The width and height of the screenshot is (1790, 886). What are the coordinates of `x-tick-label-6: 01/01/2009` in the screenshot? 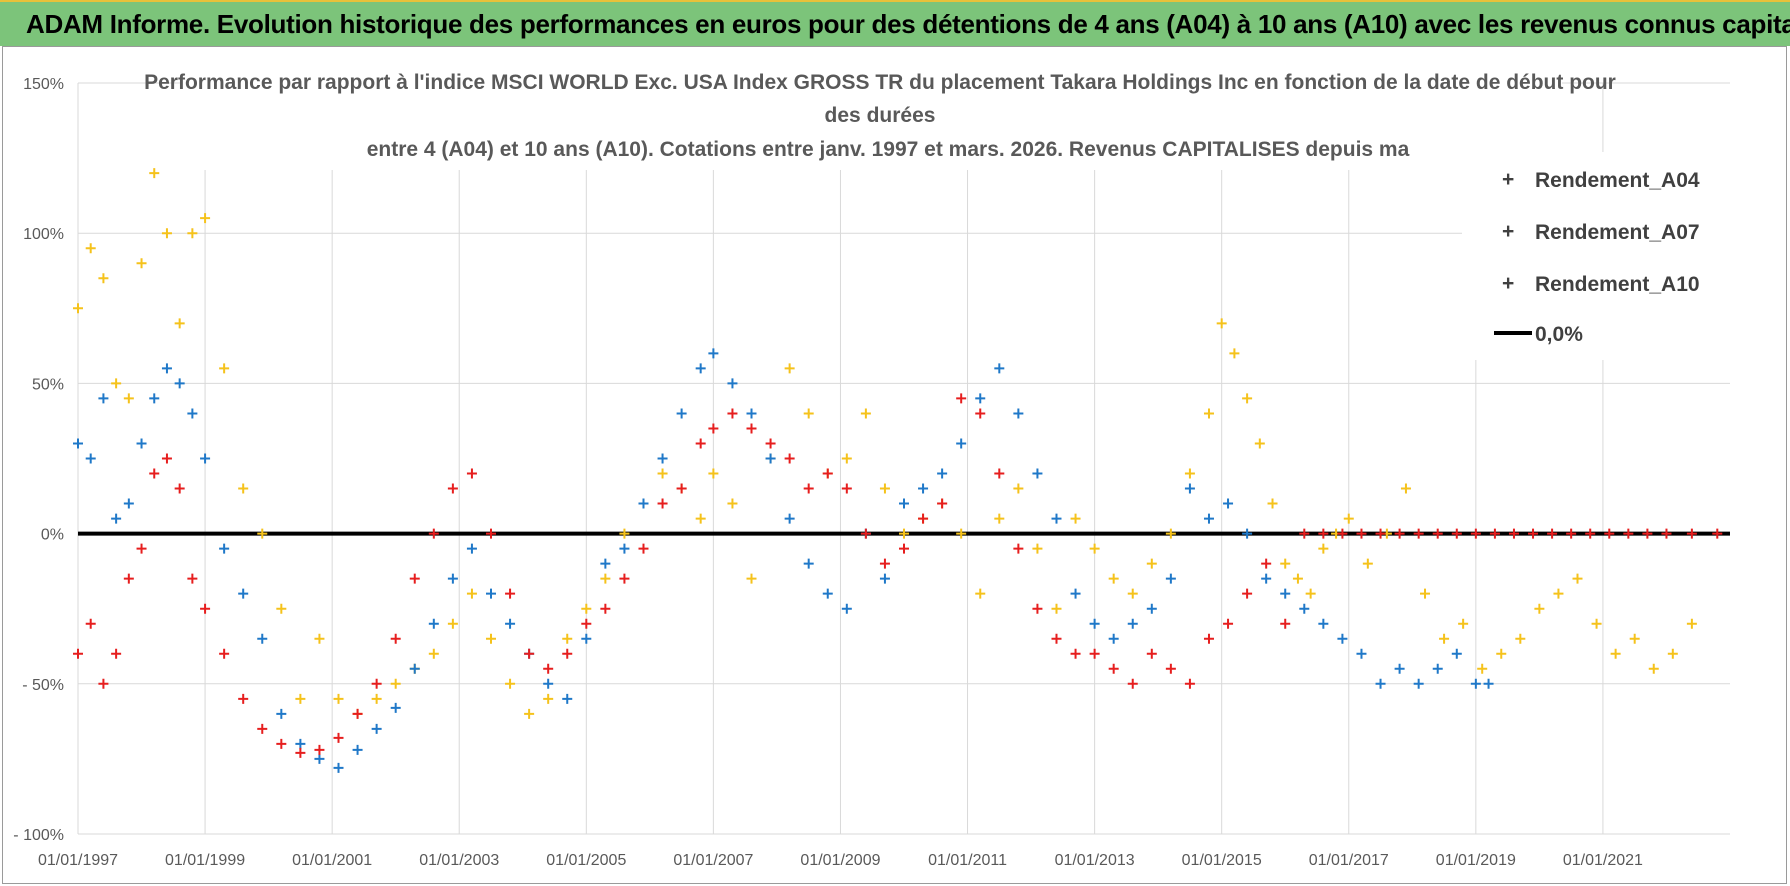 It's located at (840, 860).